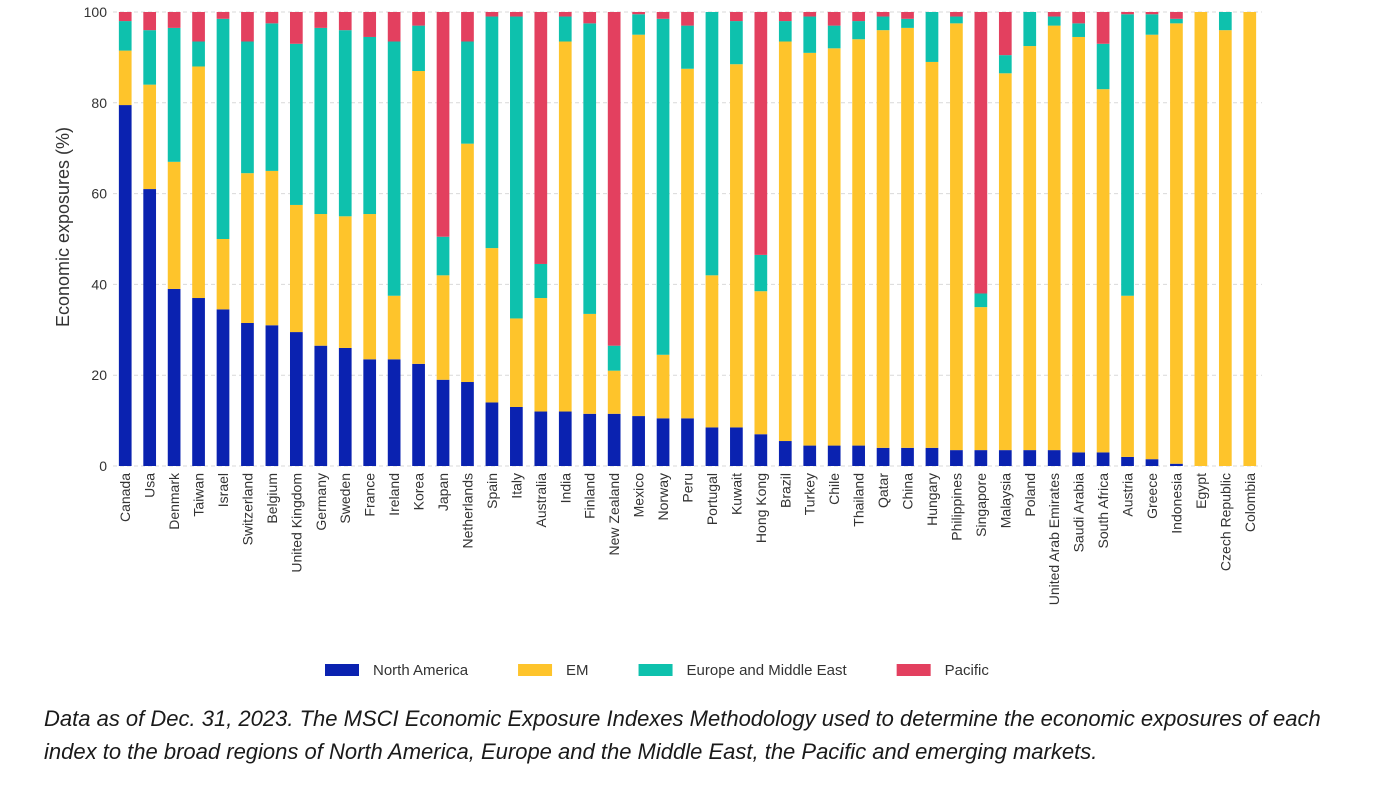  Describe the element at coordinates (932, 499) in the screenshot. I see `x-tick-label: Hungary` at that location.